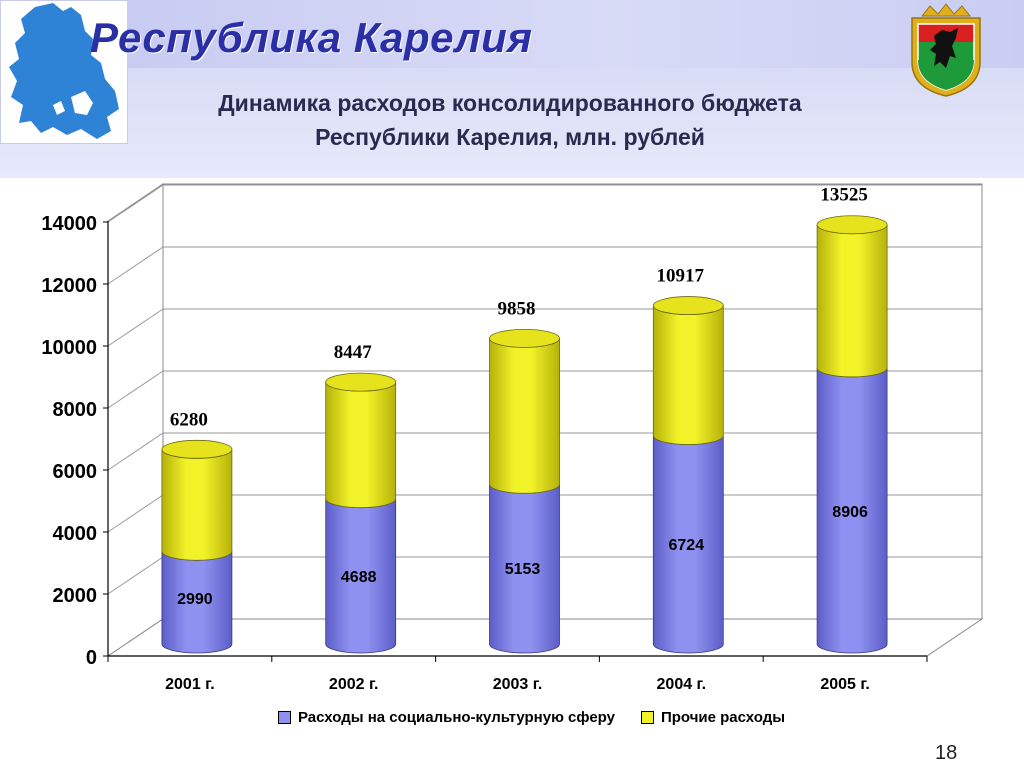 The height and width of the screenshot is (768, 1024). I want to click on y-tick-label: 14000, so click(69, 224).